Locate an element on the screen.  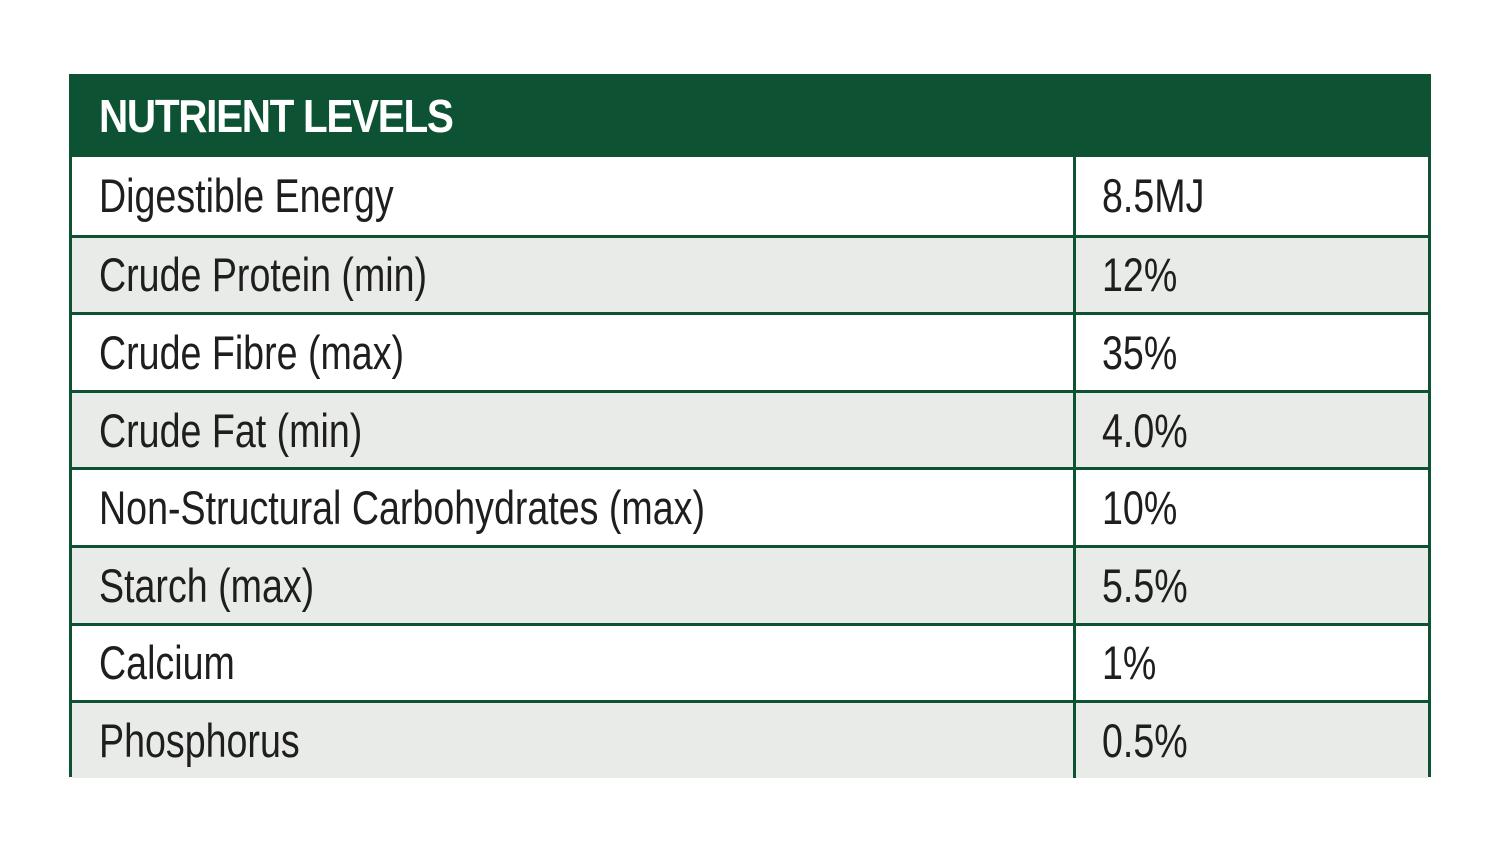
nutrient-name-cell: Crude Protein (min) is located at coordinates (574, 275).